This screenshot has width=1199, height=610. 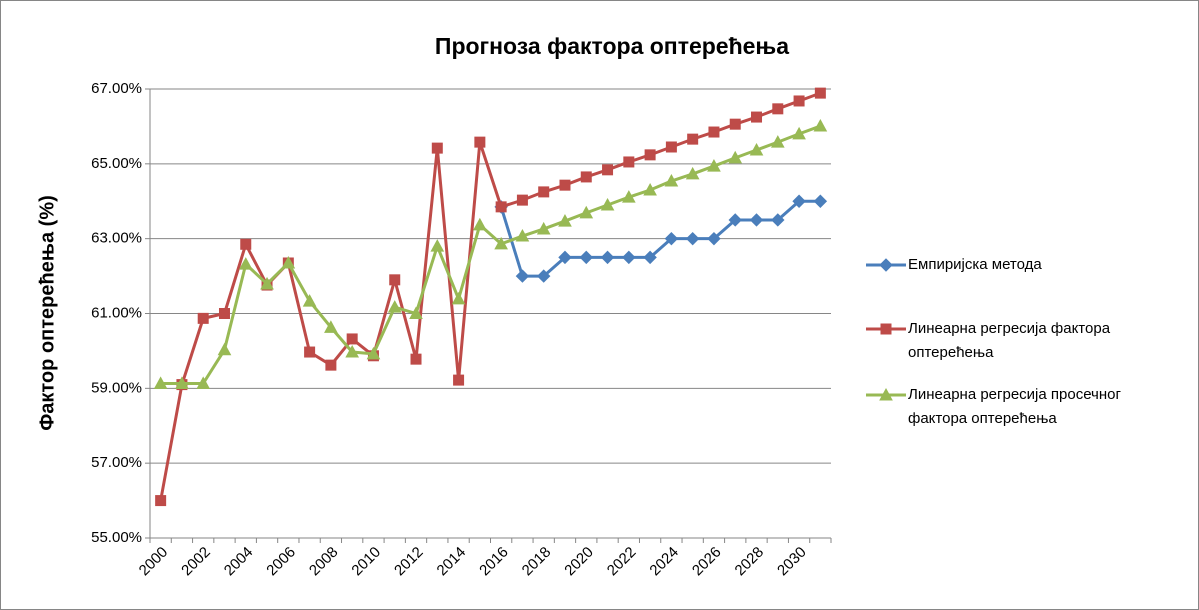 I want to click on chart-title: Прогноза фактора оптерећења, so click(x=612, y=46).